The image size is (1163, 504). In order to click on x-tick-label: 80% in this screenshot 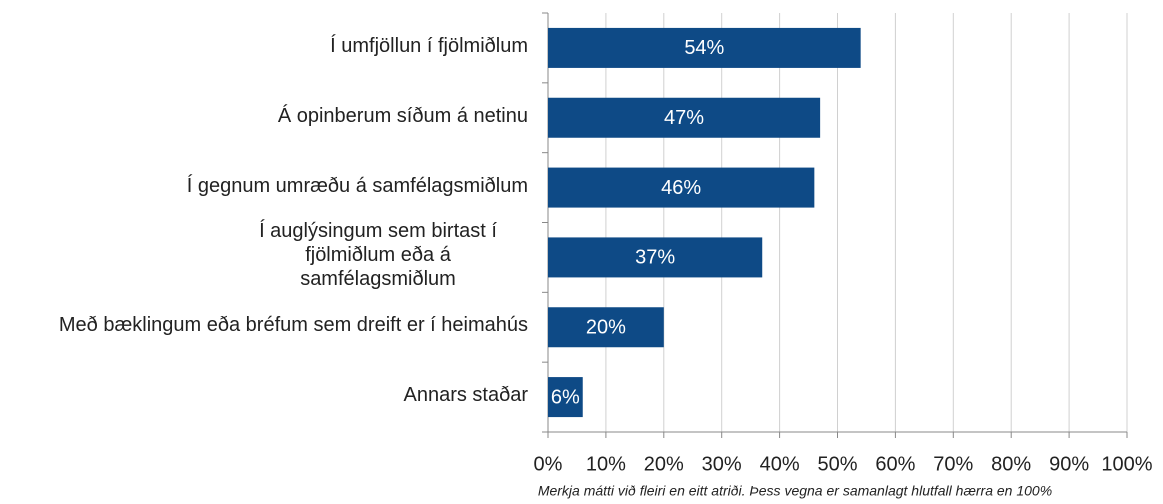, I will do `click(1011, 464)`.